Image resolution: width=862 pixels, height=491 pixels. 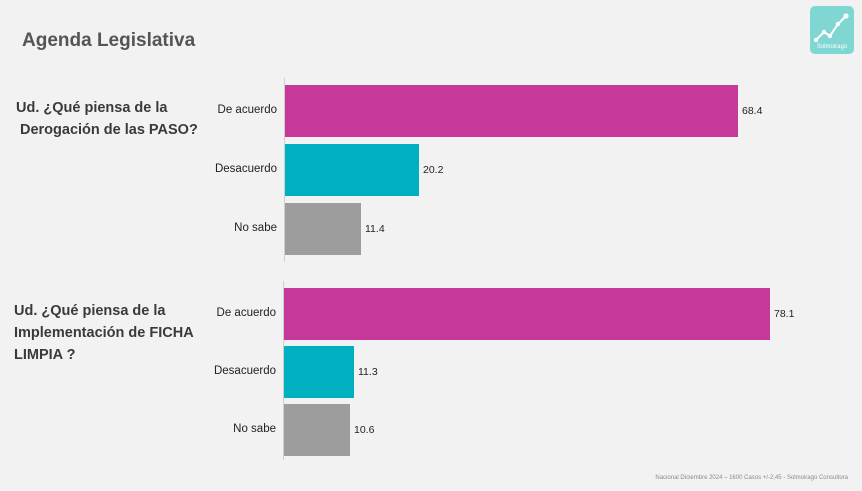 What do you see at coordinates (90, 311) in the screenshot?
I see `question-2-line-1: Ud. ¿Qué piensa de la` at bounding box center [90, 311].